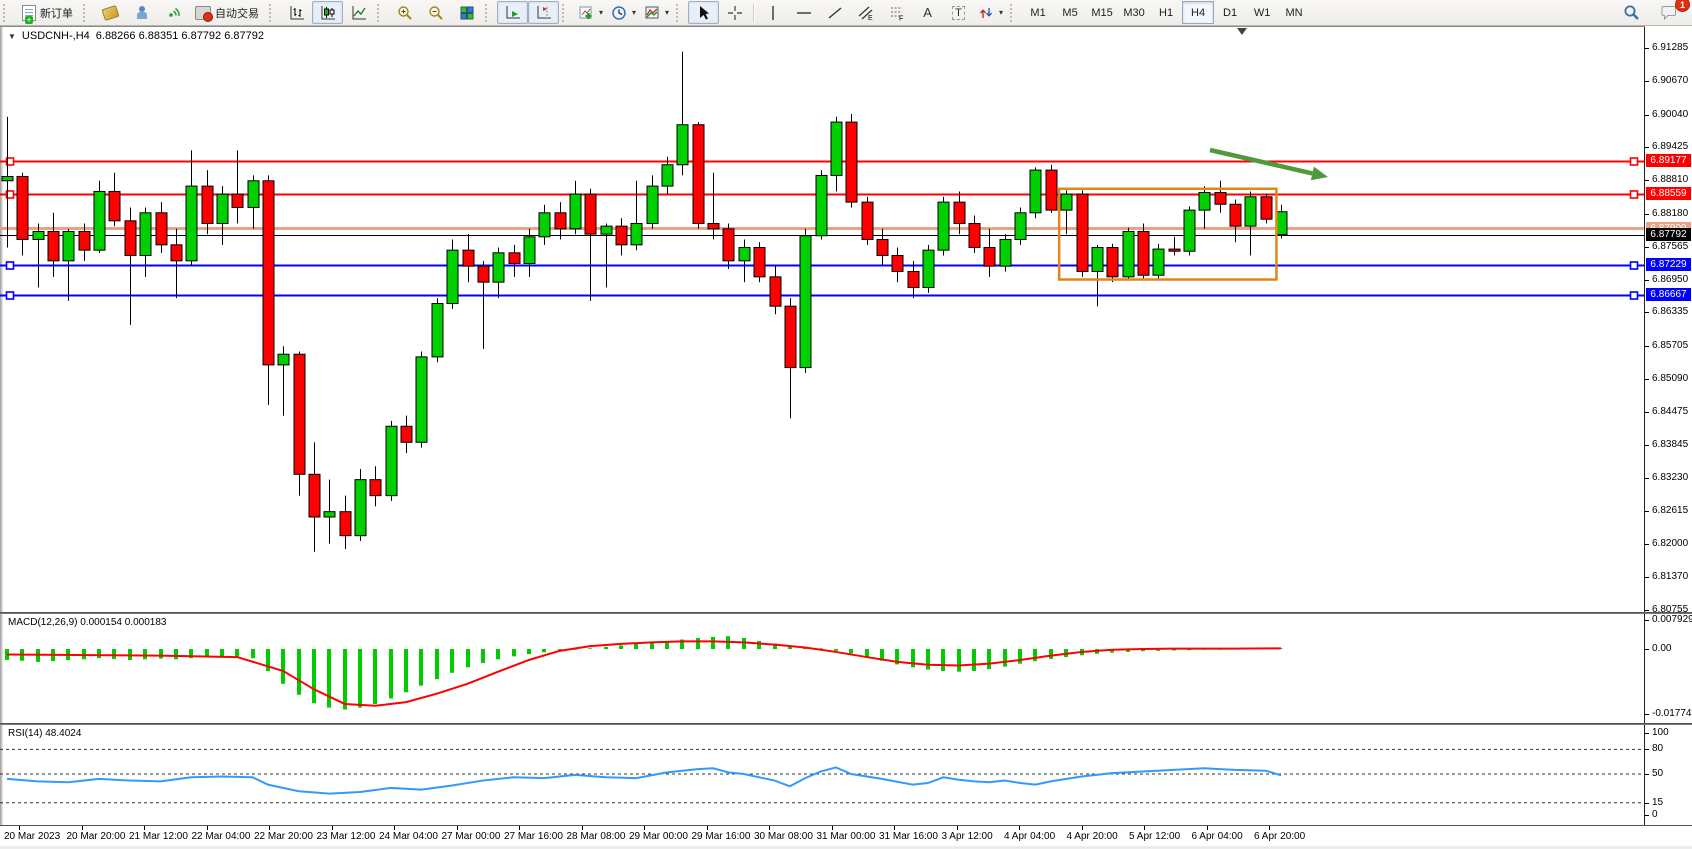 This screenshot has width=1692, height=849. Describe the element at coordinates (404, 12) in the screenshot. I see `zoom-in-button` at that location.